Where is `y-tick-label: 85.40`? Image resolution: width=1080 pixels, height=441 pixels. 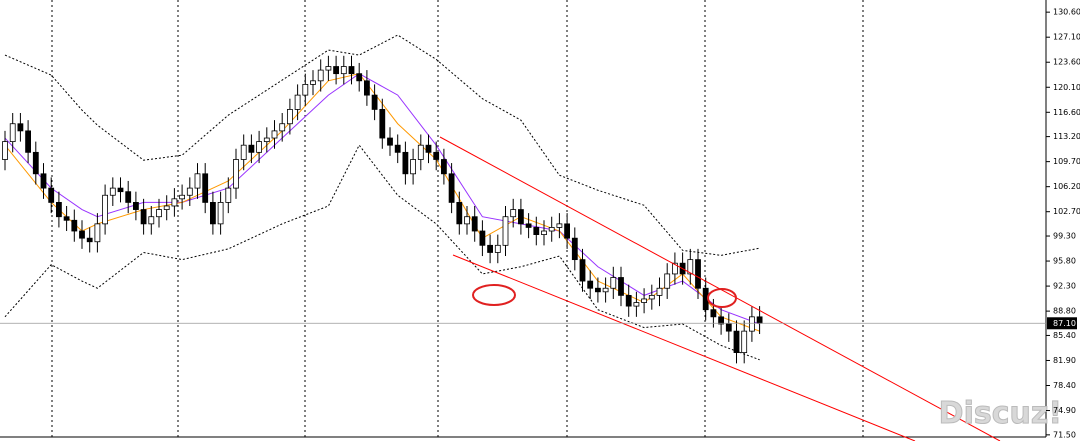 y-tick-label: 85.40 is located at coordinates (1064, 335).